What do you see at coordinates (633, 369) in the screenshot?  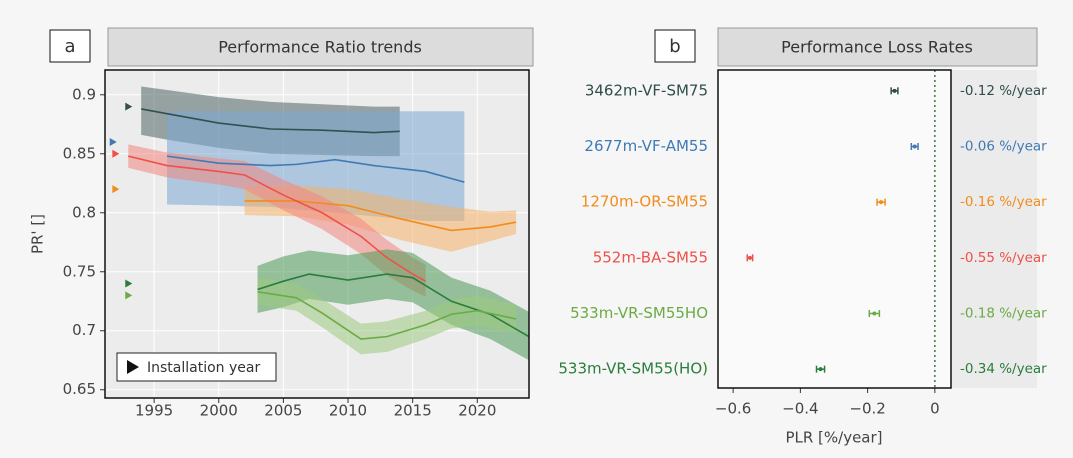 I see `category-label: 533m-VR-SM55(HO)` at bounding box center [633, 369].